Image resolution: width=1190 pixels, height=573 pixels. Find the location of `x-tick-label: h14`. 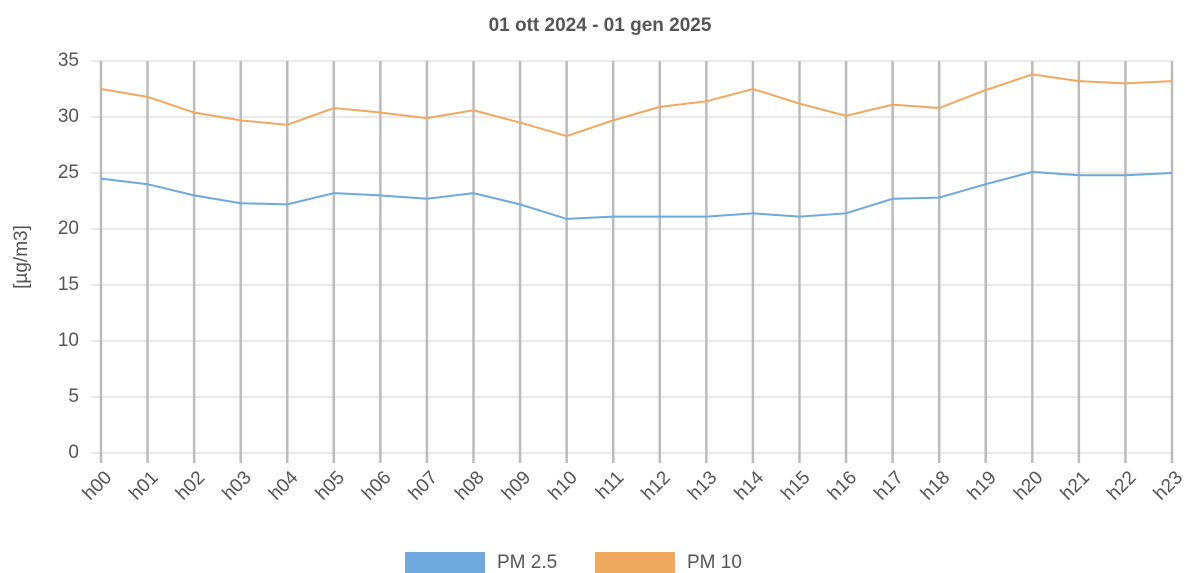

x-tick-label: h14 is located at coordinates (750, 486).